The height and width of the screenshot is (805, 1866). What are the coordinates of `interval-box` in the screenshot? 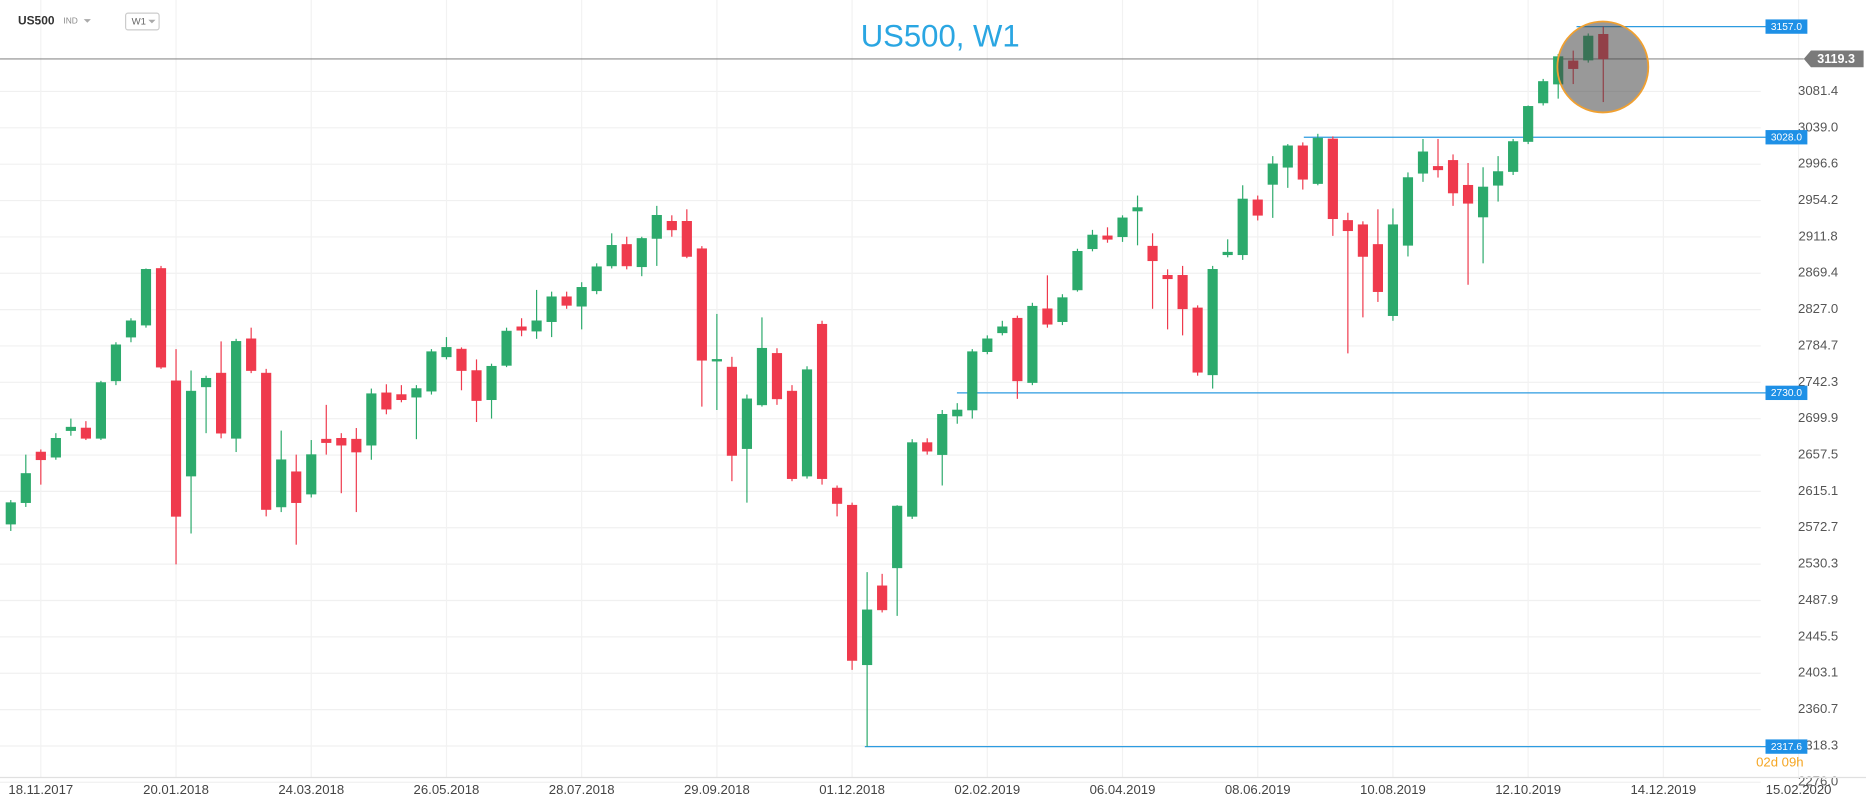 It's located at (142, 21).